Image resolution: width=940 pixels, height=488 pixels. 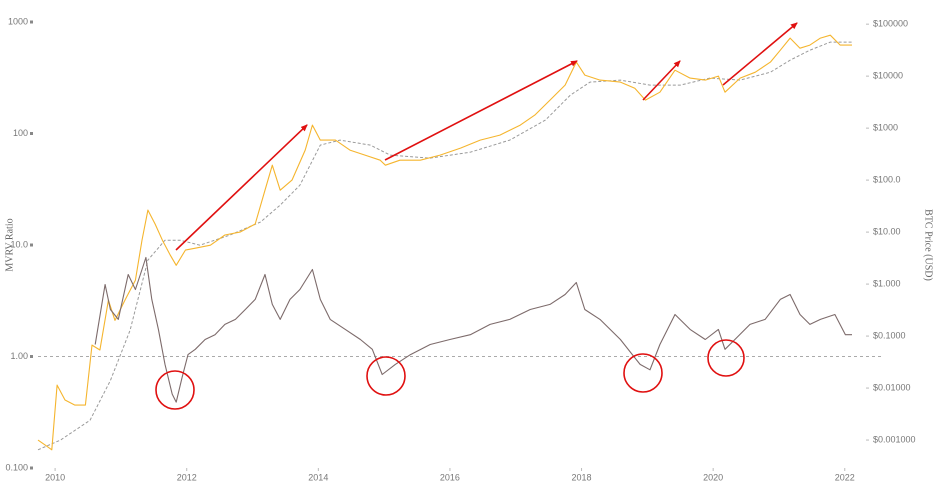 What do you see at coordinates (16, 467) in the screenshot?
I see `y-tick-label: 0.100` at bounding box center [16, 467].